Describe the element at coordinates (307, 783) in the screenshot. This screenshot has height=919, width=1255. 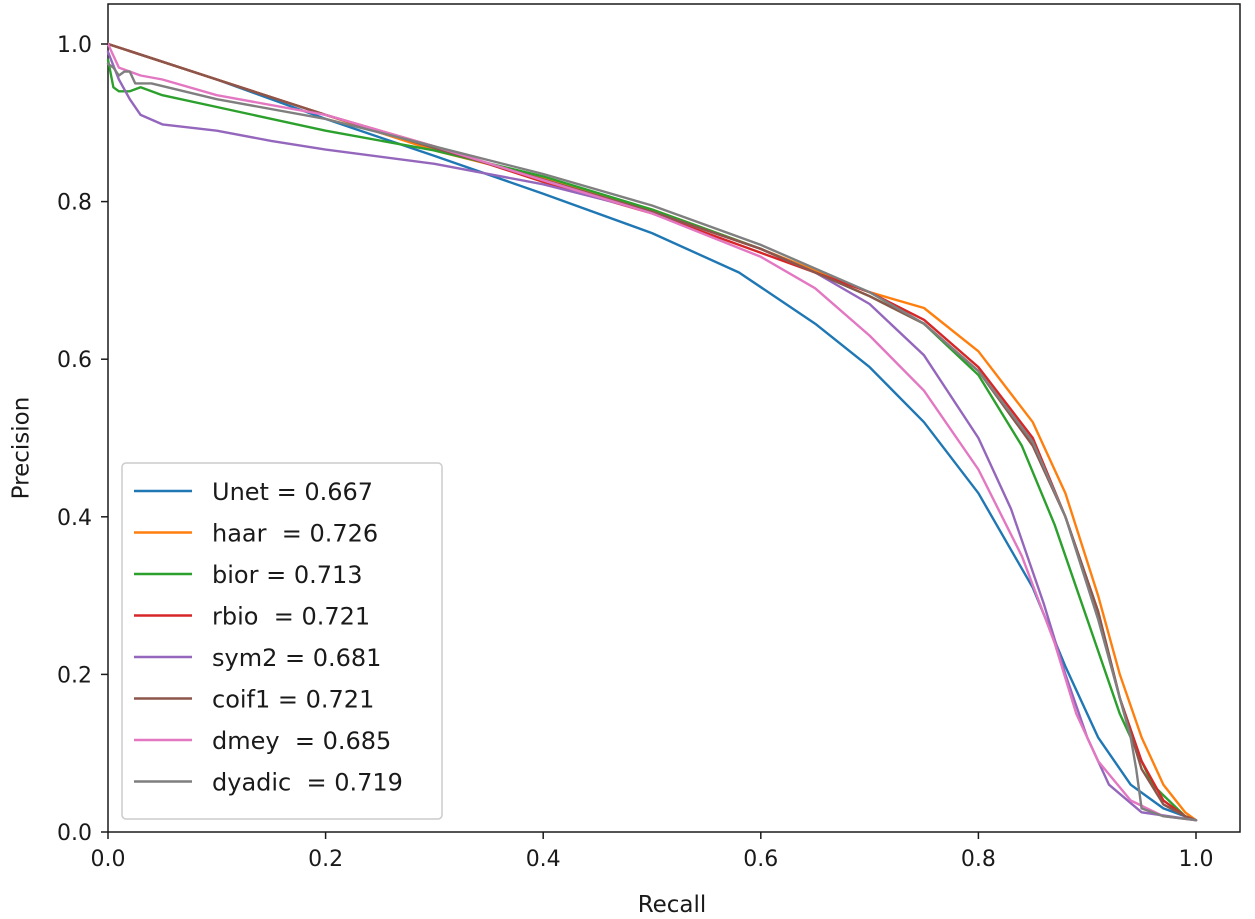
I see `legend-label: dyadic = 0.719` at that location.